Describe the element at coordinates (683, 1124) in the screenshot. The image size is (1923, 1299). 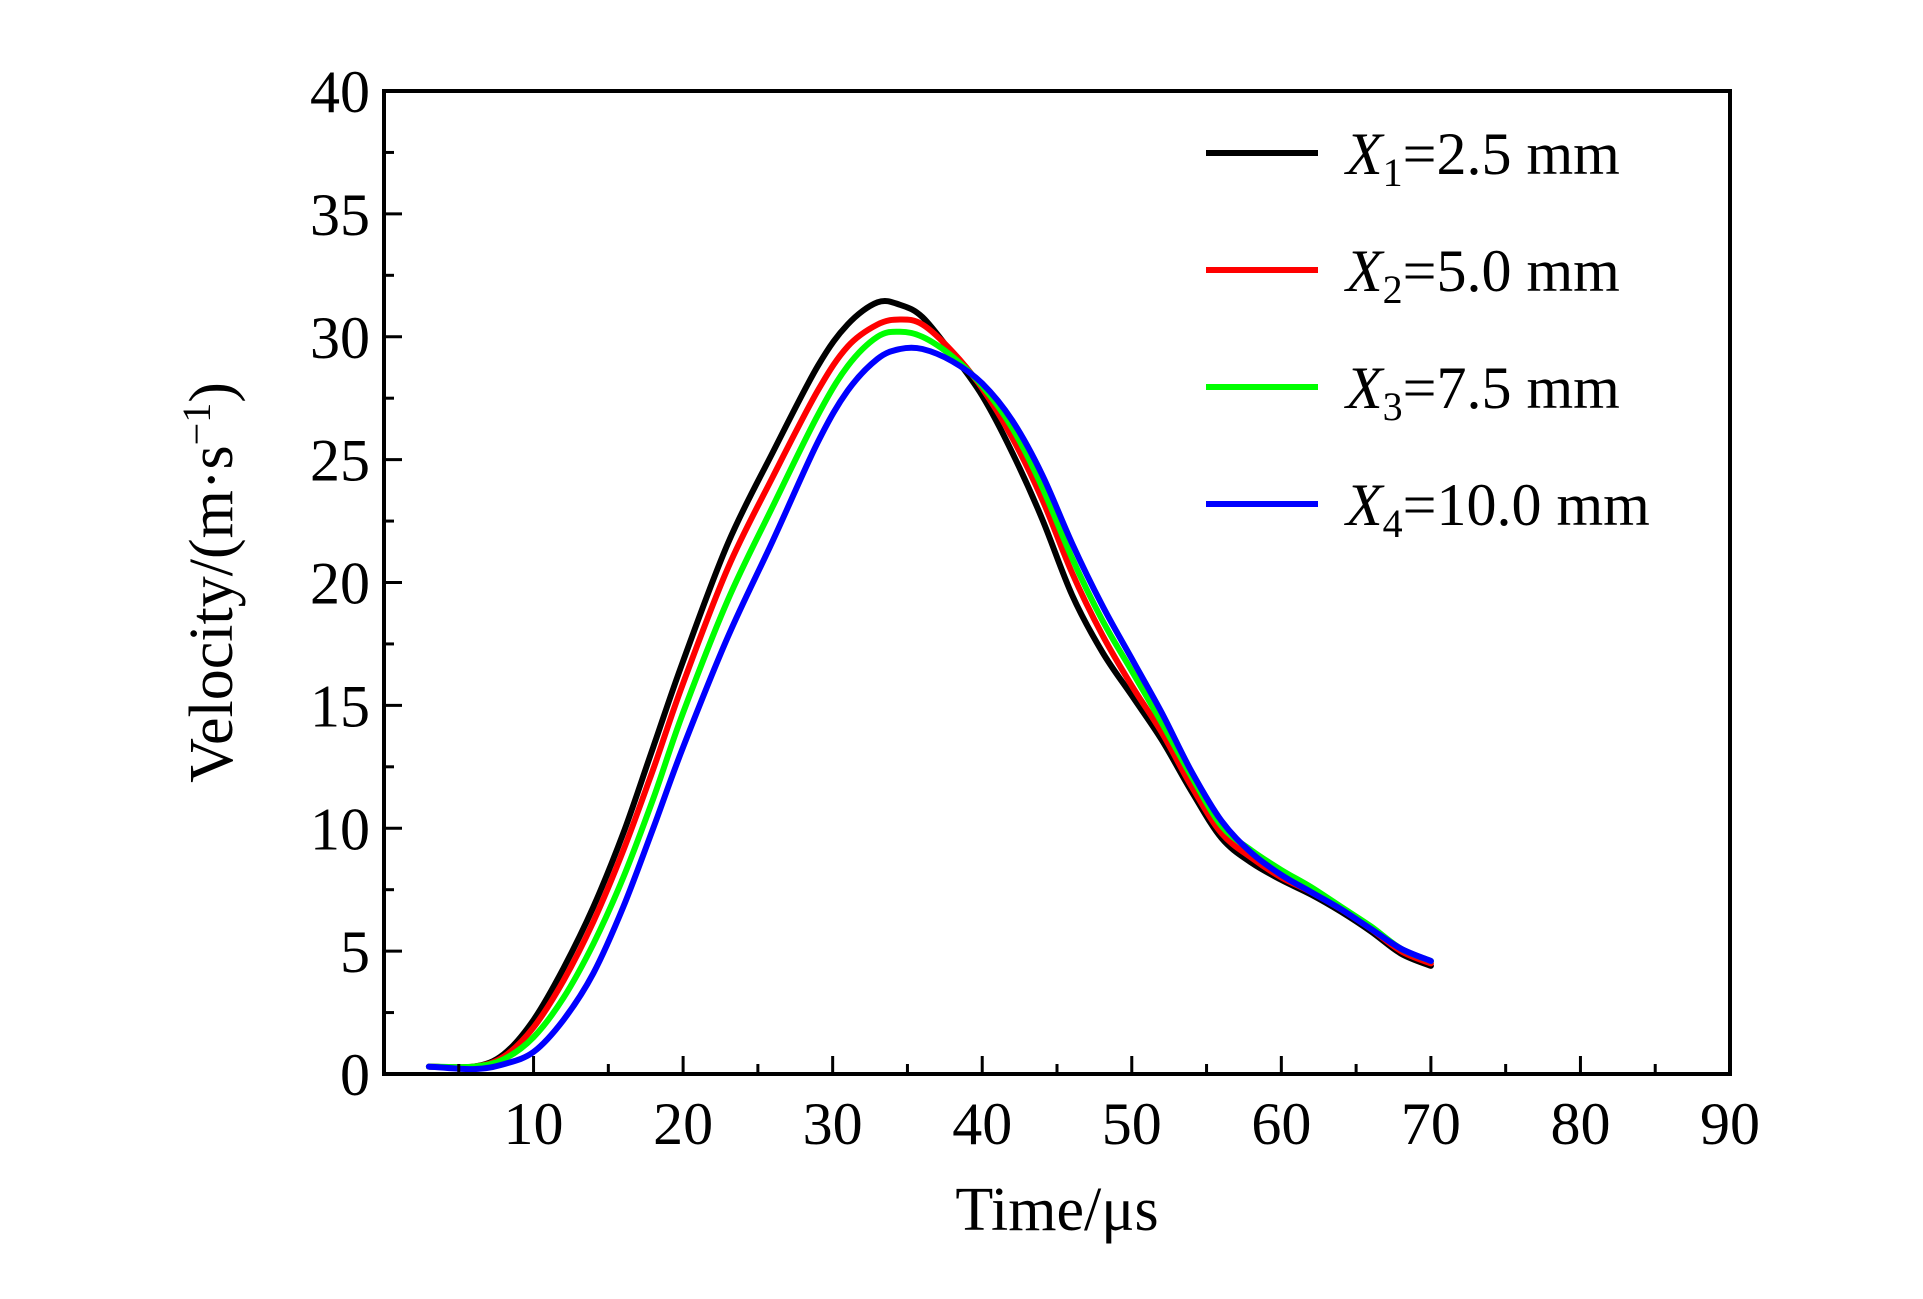
I see `x-tick-label: 20` at that location.